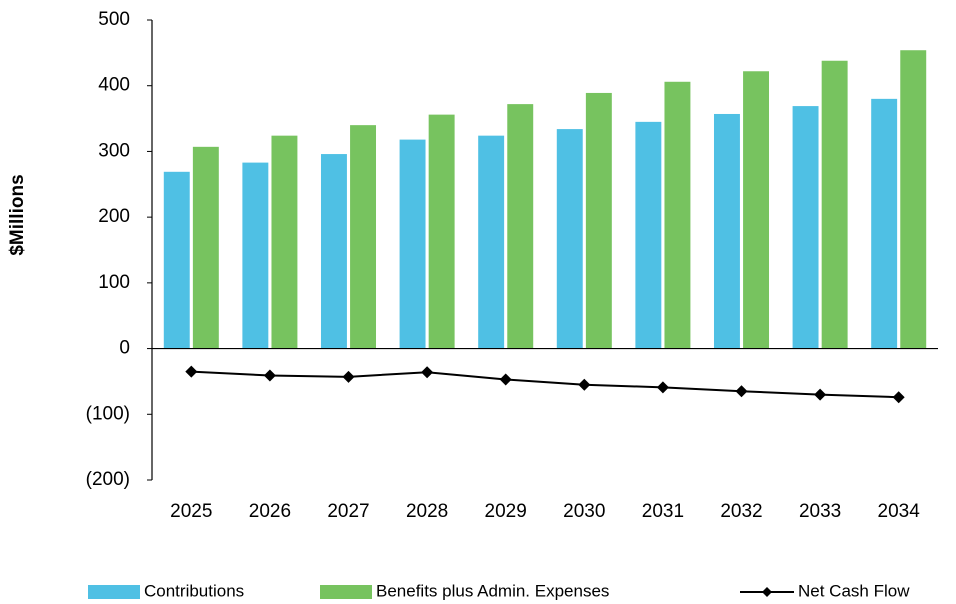 This screenshot has width=956, height=604. What do you see at coordinates (492, 590) in the screenshot?
I see `legend-label: Benefits plus Admin. Expenses` at bounding box center [492, 590].